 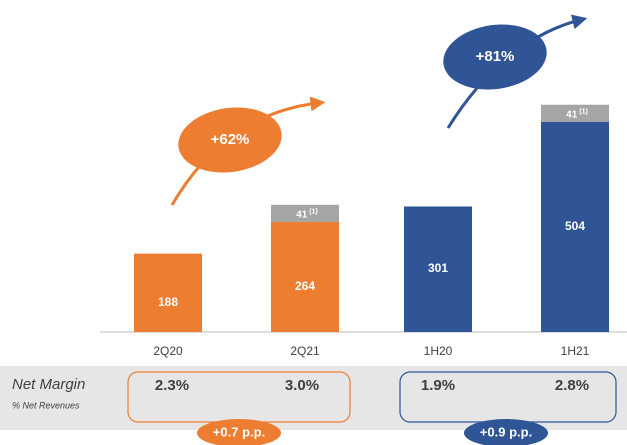 I want to click on growth-label: +62%, so click(x=230, y=139).